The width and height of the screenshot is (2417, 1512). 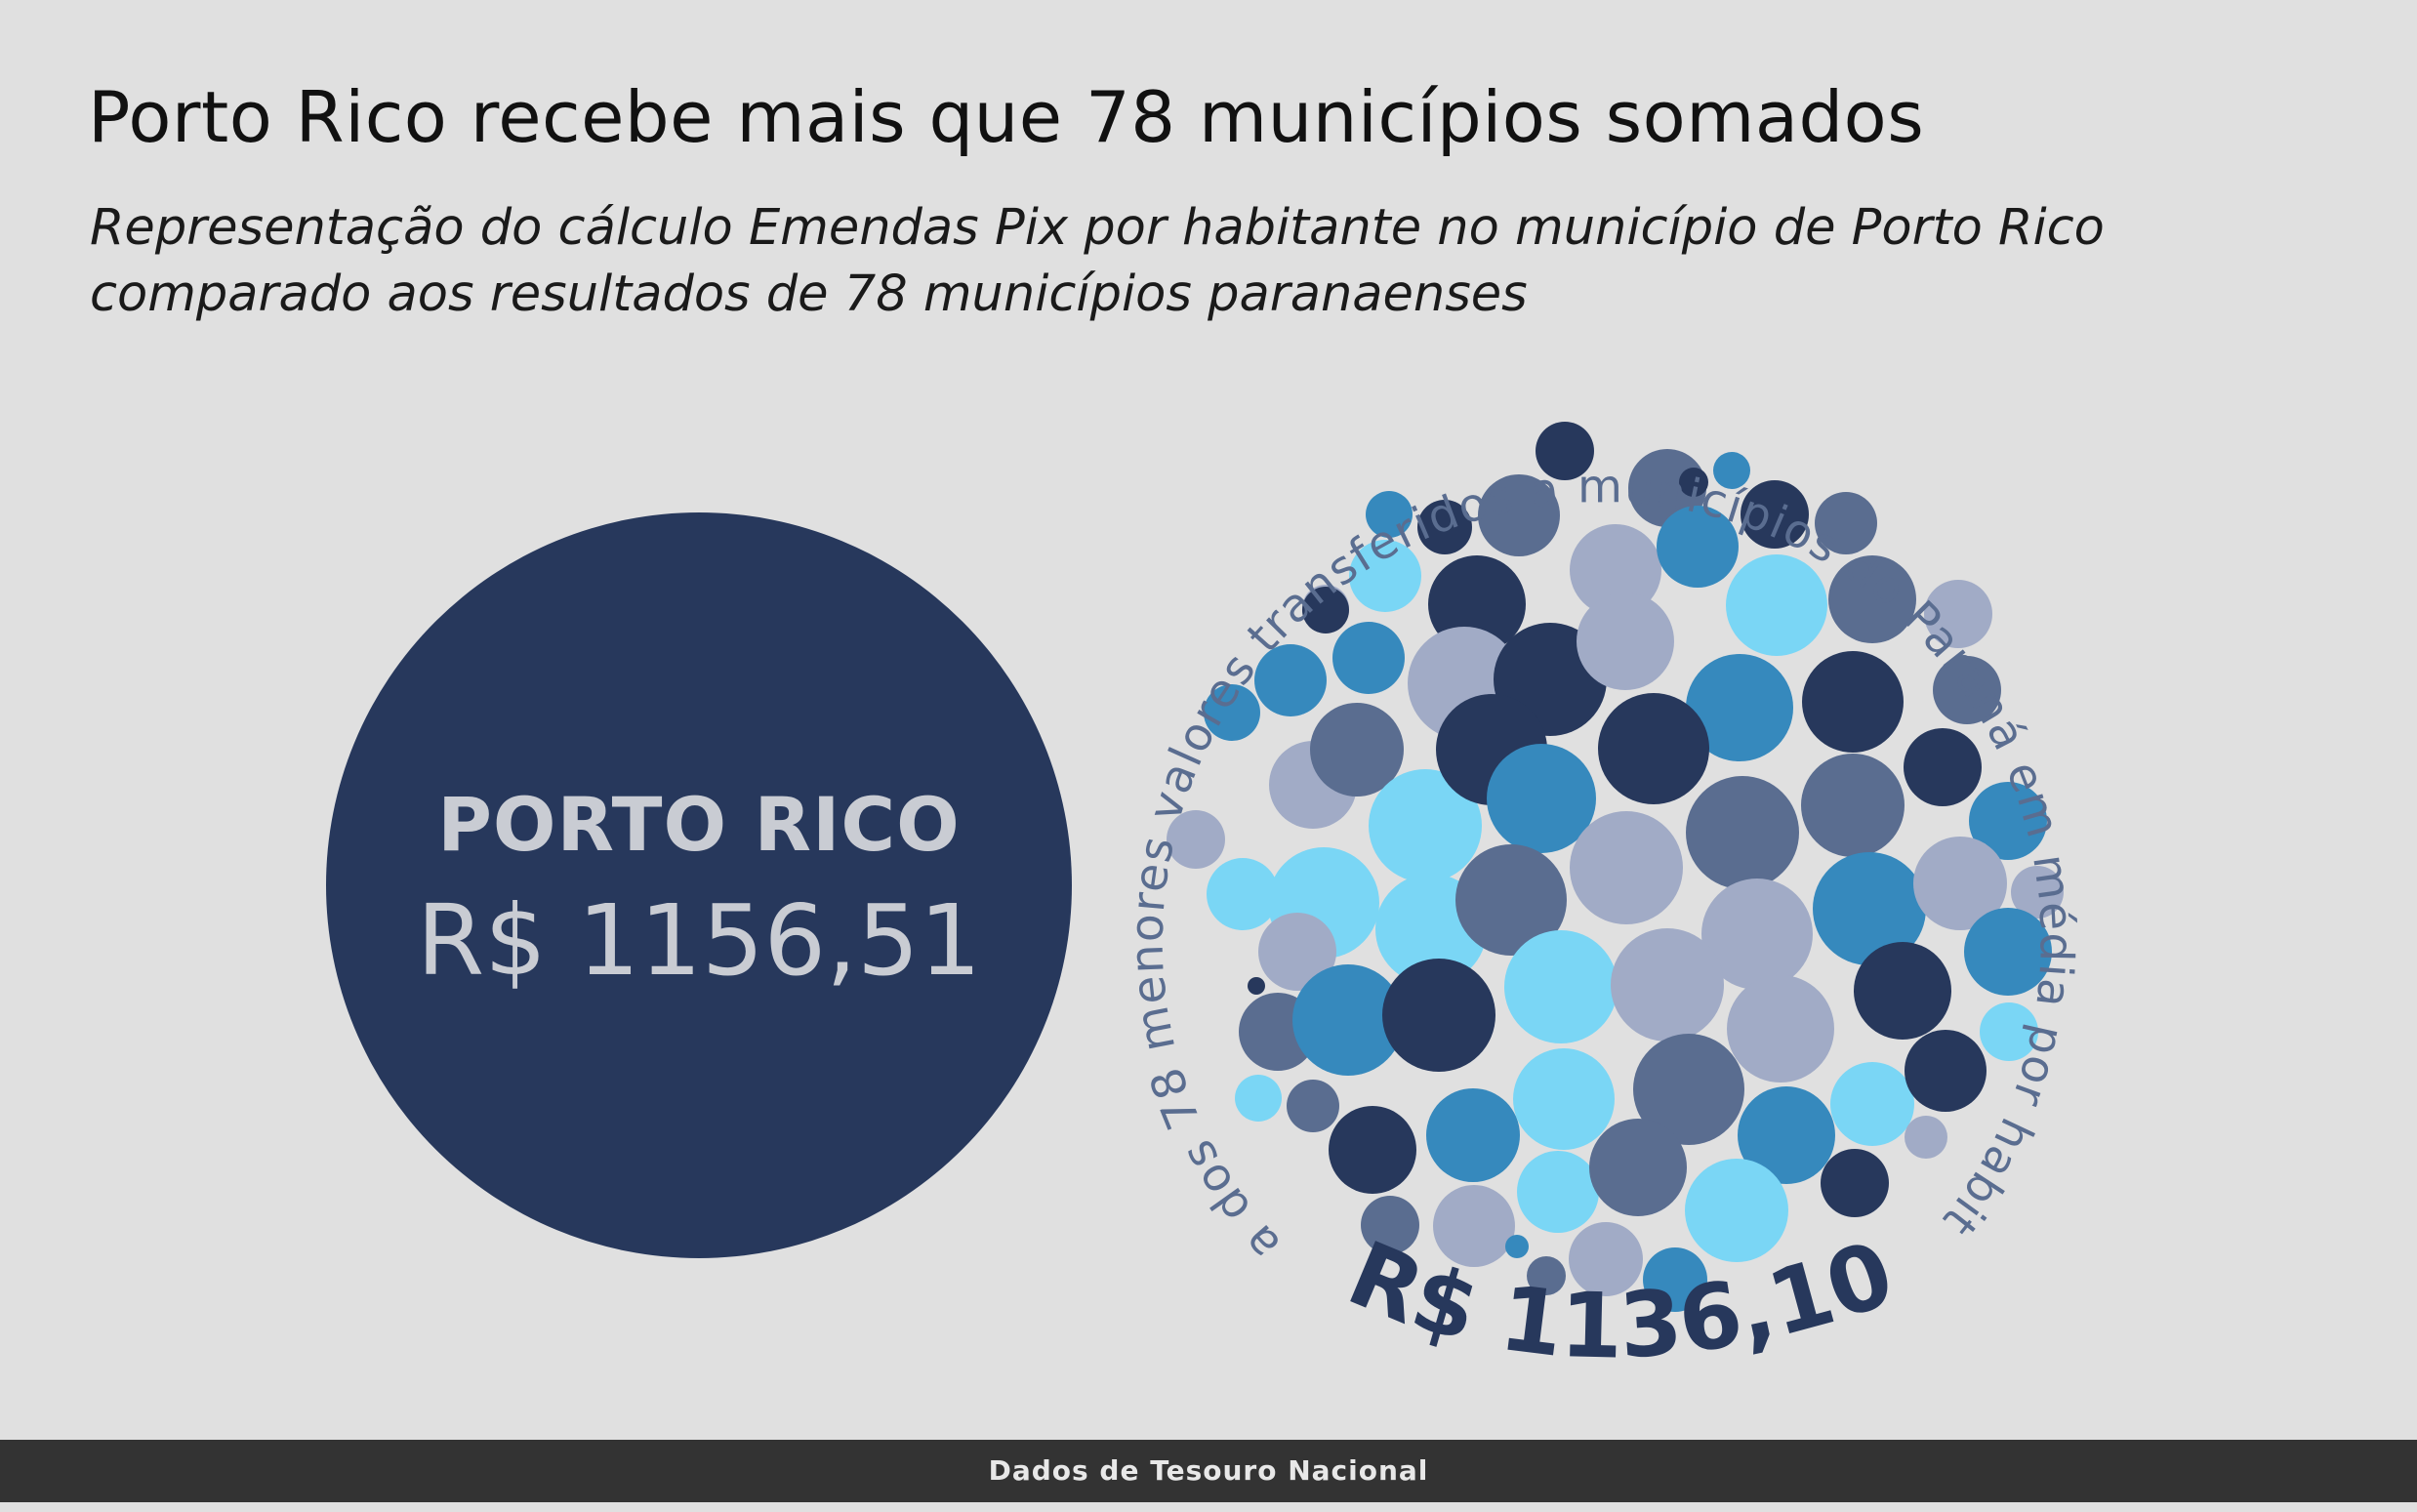 I want to click on source-footer: Dados de Tesouro Nacional, so click(x=1208, y=1471).